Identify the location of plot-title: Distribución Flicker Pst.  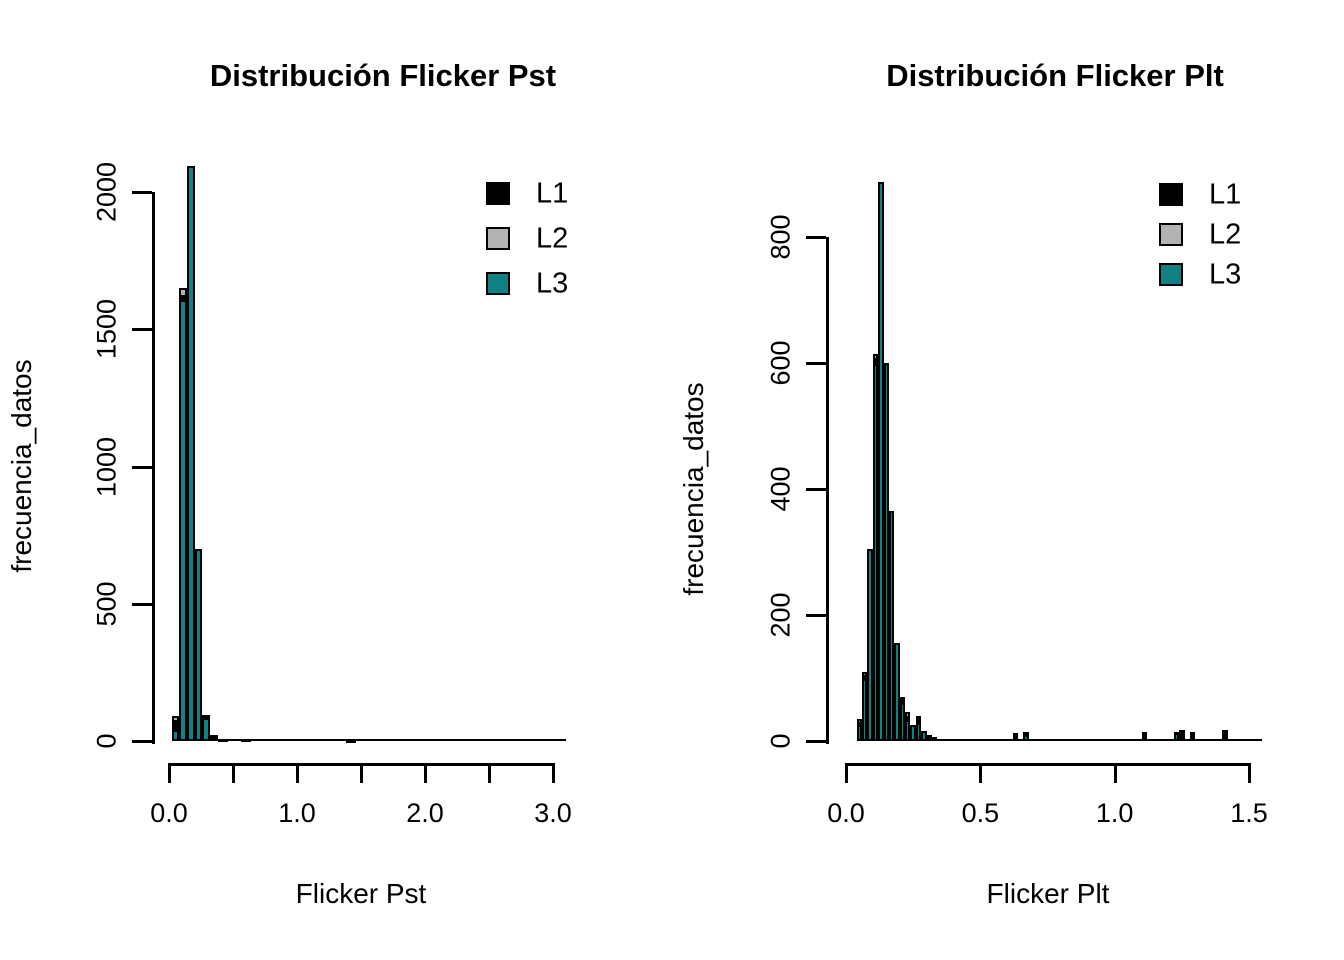
(383, 75).